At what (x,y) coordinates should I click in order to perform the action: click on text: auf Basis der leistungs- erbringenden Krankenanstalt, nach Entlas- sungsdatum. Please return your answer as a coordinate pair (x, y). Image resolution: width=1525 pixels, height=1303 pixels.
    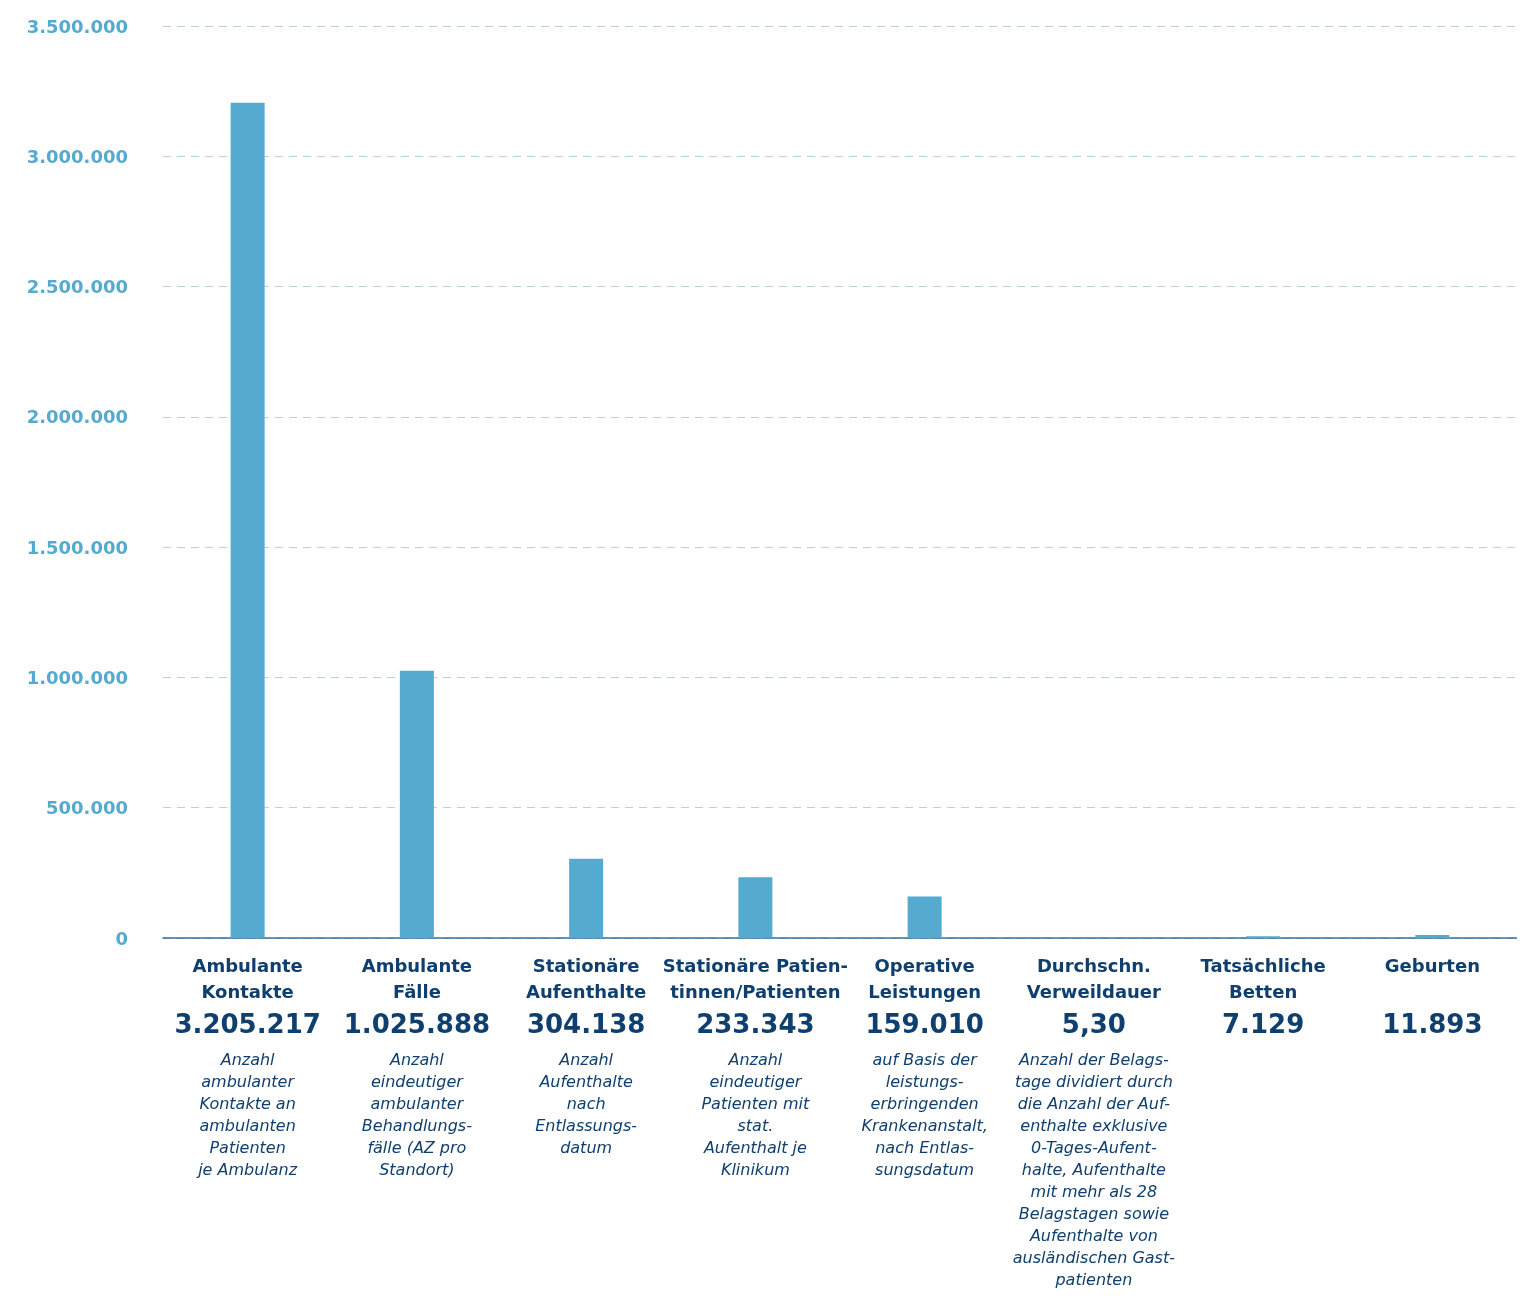
    Looking at the image, I should click on (924, 1114).